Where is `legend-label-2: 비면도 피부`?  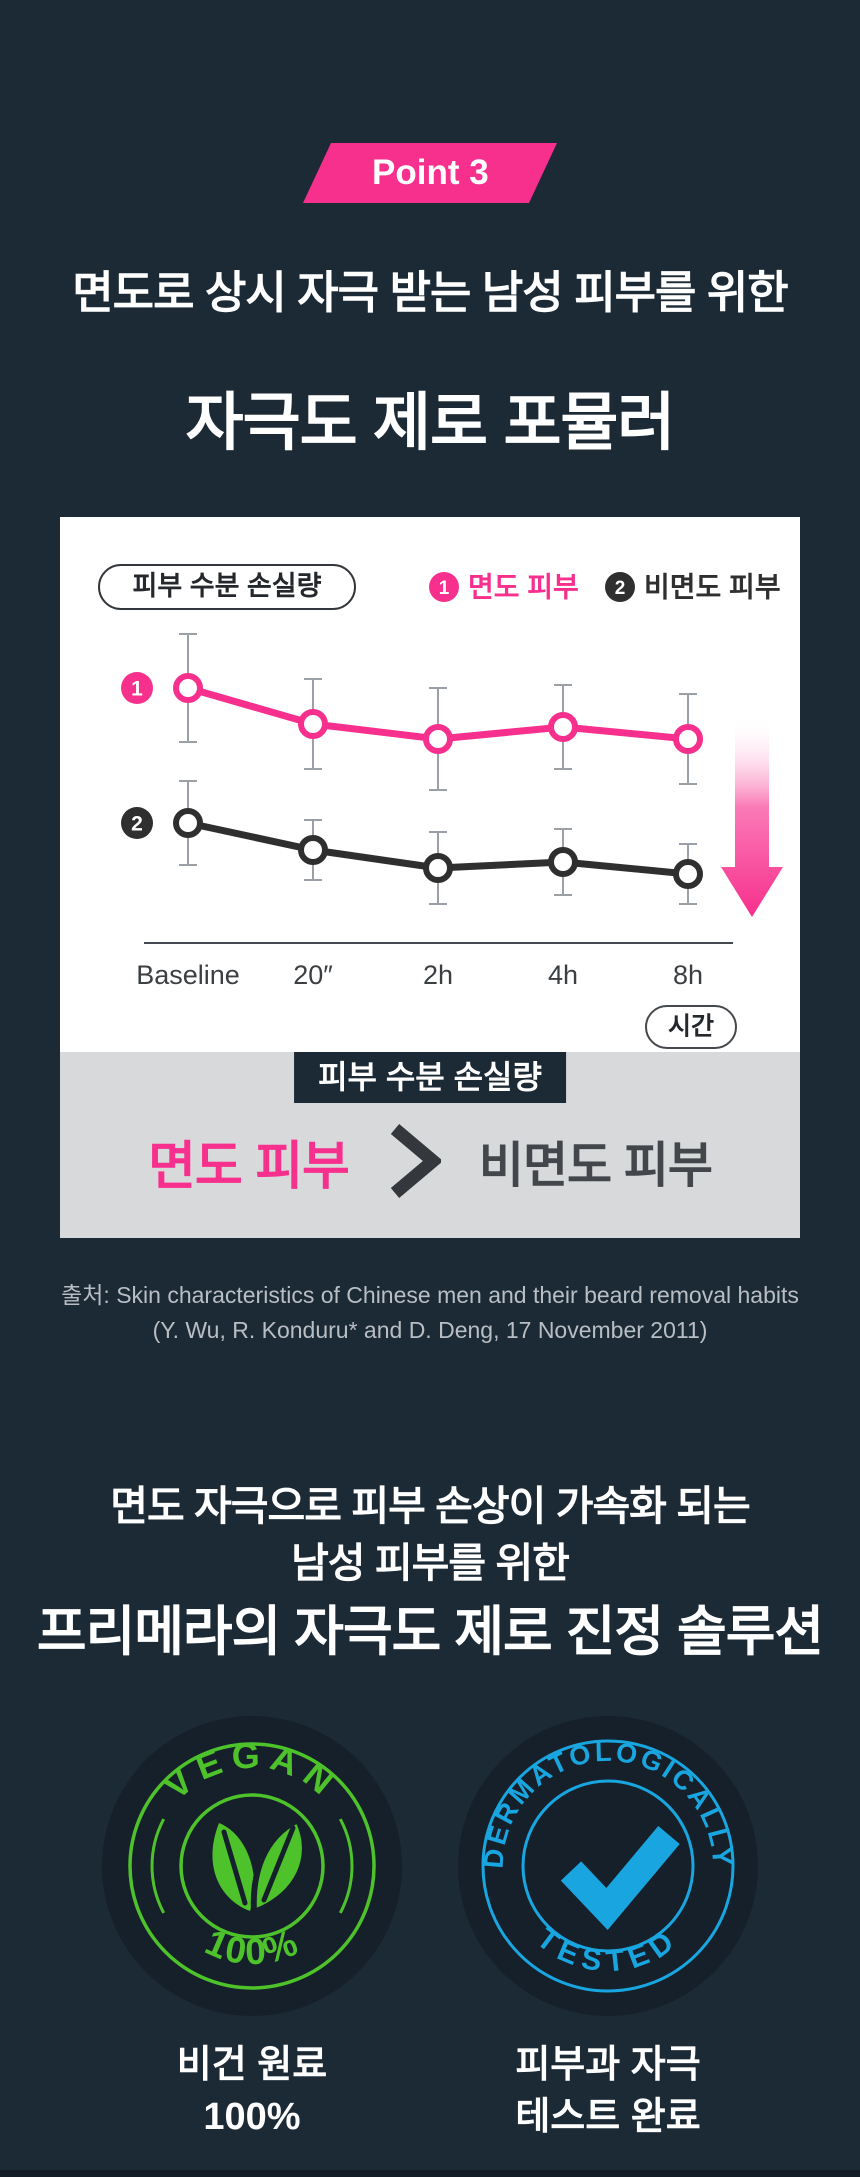
legend-label-2: 비면도 피부 is located at coordinates (712, 586).